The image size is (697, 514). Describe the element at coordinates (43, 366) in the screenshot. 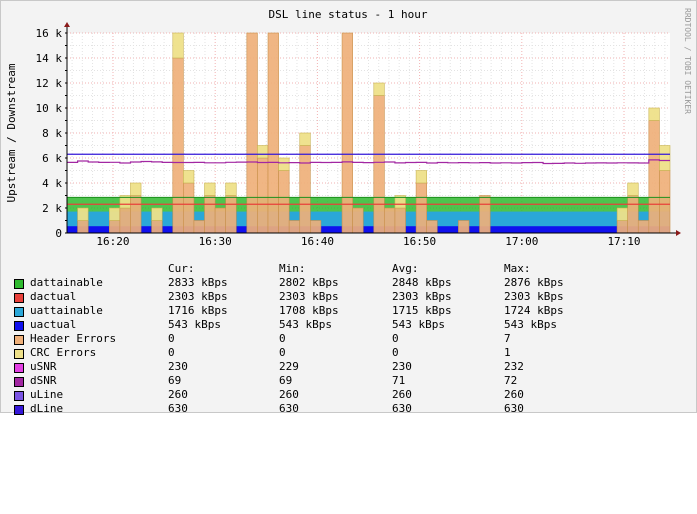

I see `legend-name: uSNR` at that location.